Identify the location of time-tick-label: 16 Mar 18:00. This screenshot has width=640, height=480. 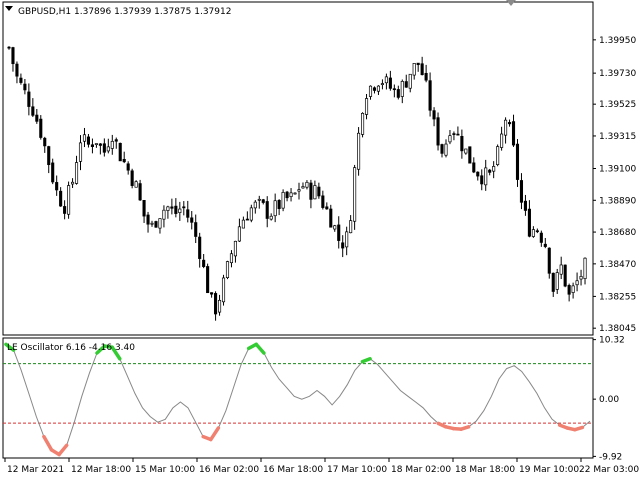
(293, 470).